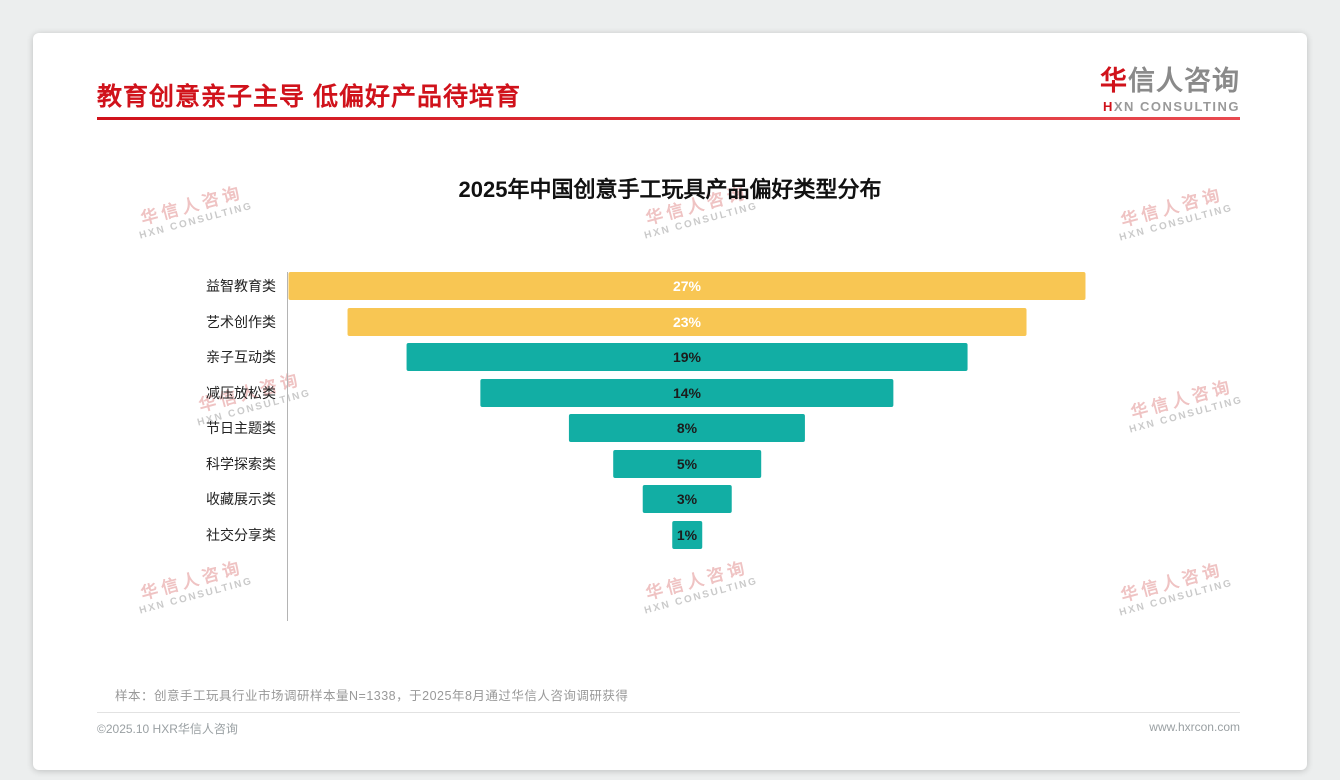 The height and width of the screenshot is (780, 1340). I want to click on watermark-4: 华信人咨询 HXN CONSULTING, so click(1183, 403).